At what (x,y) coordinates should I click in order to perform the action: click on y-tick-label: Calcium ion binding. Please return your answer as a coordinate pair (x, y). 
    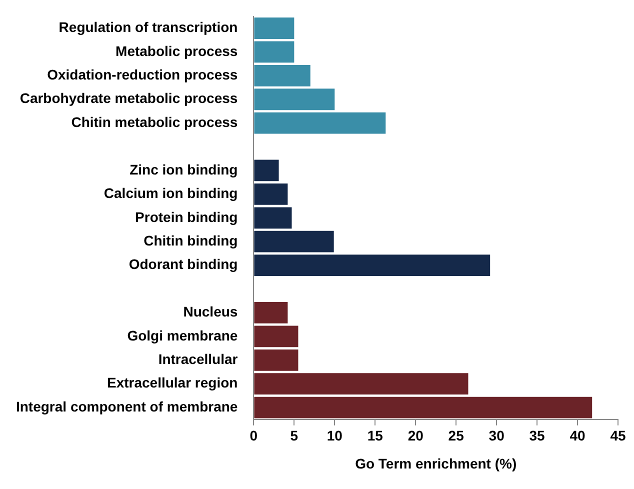
    Looking at the image, I should click on (171, 193).